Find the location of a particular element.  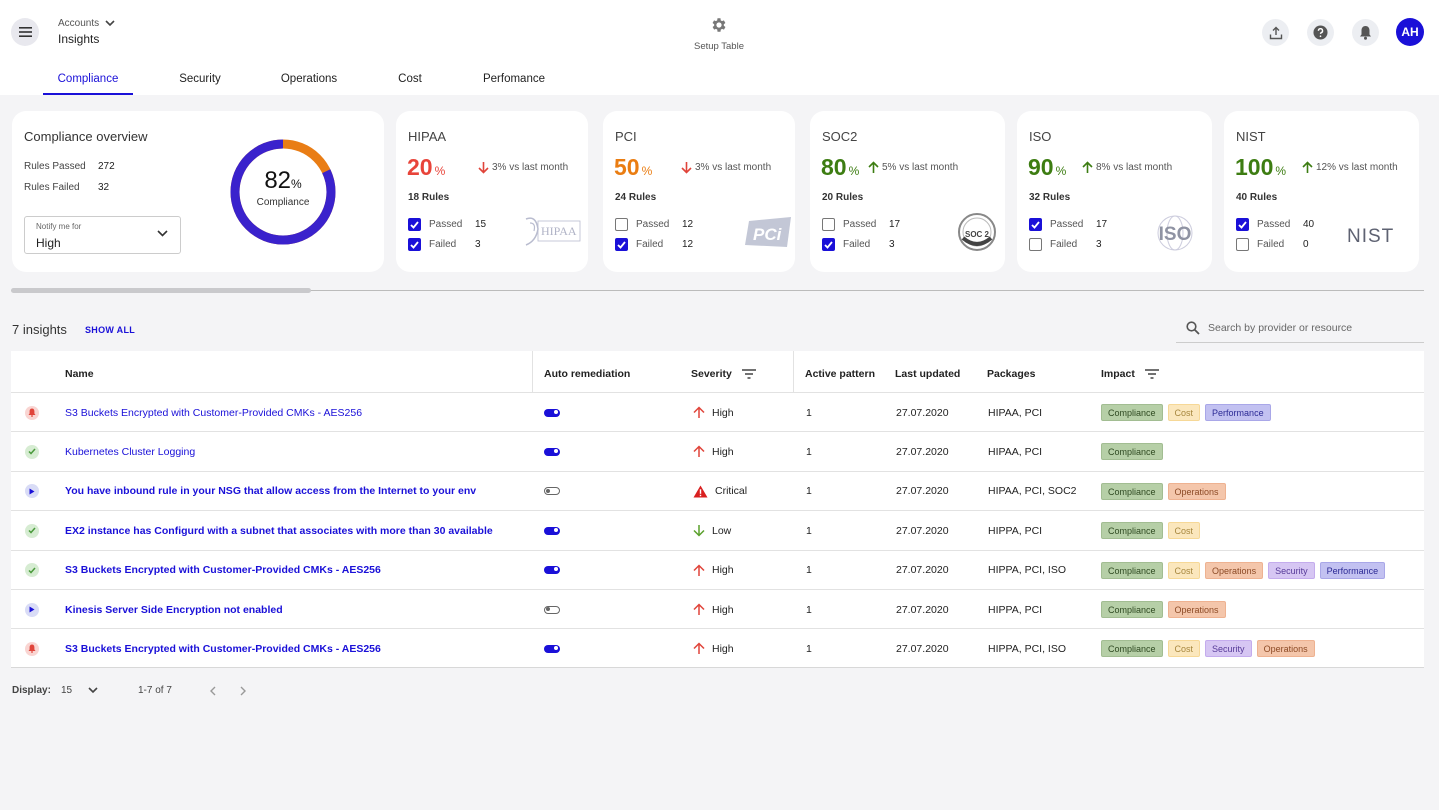

search-input: Search by provider or resource is located at coordinates (1300, 329).